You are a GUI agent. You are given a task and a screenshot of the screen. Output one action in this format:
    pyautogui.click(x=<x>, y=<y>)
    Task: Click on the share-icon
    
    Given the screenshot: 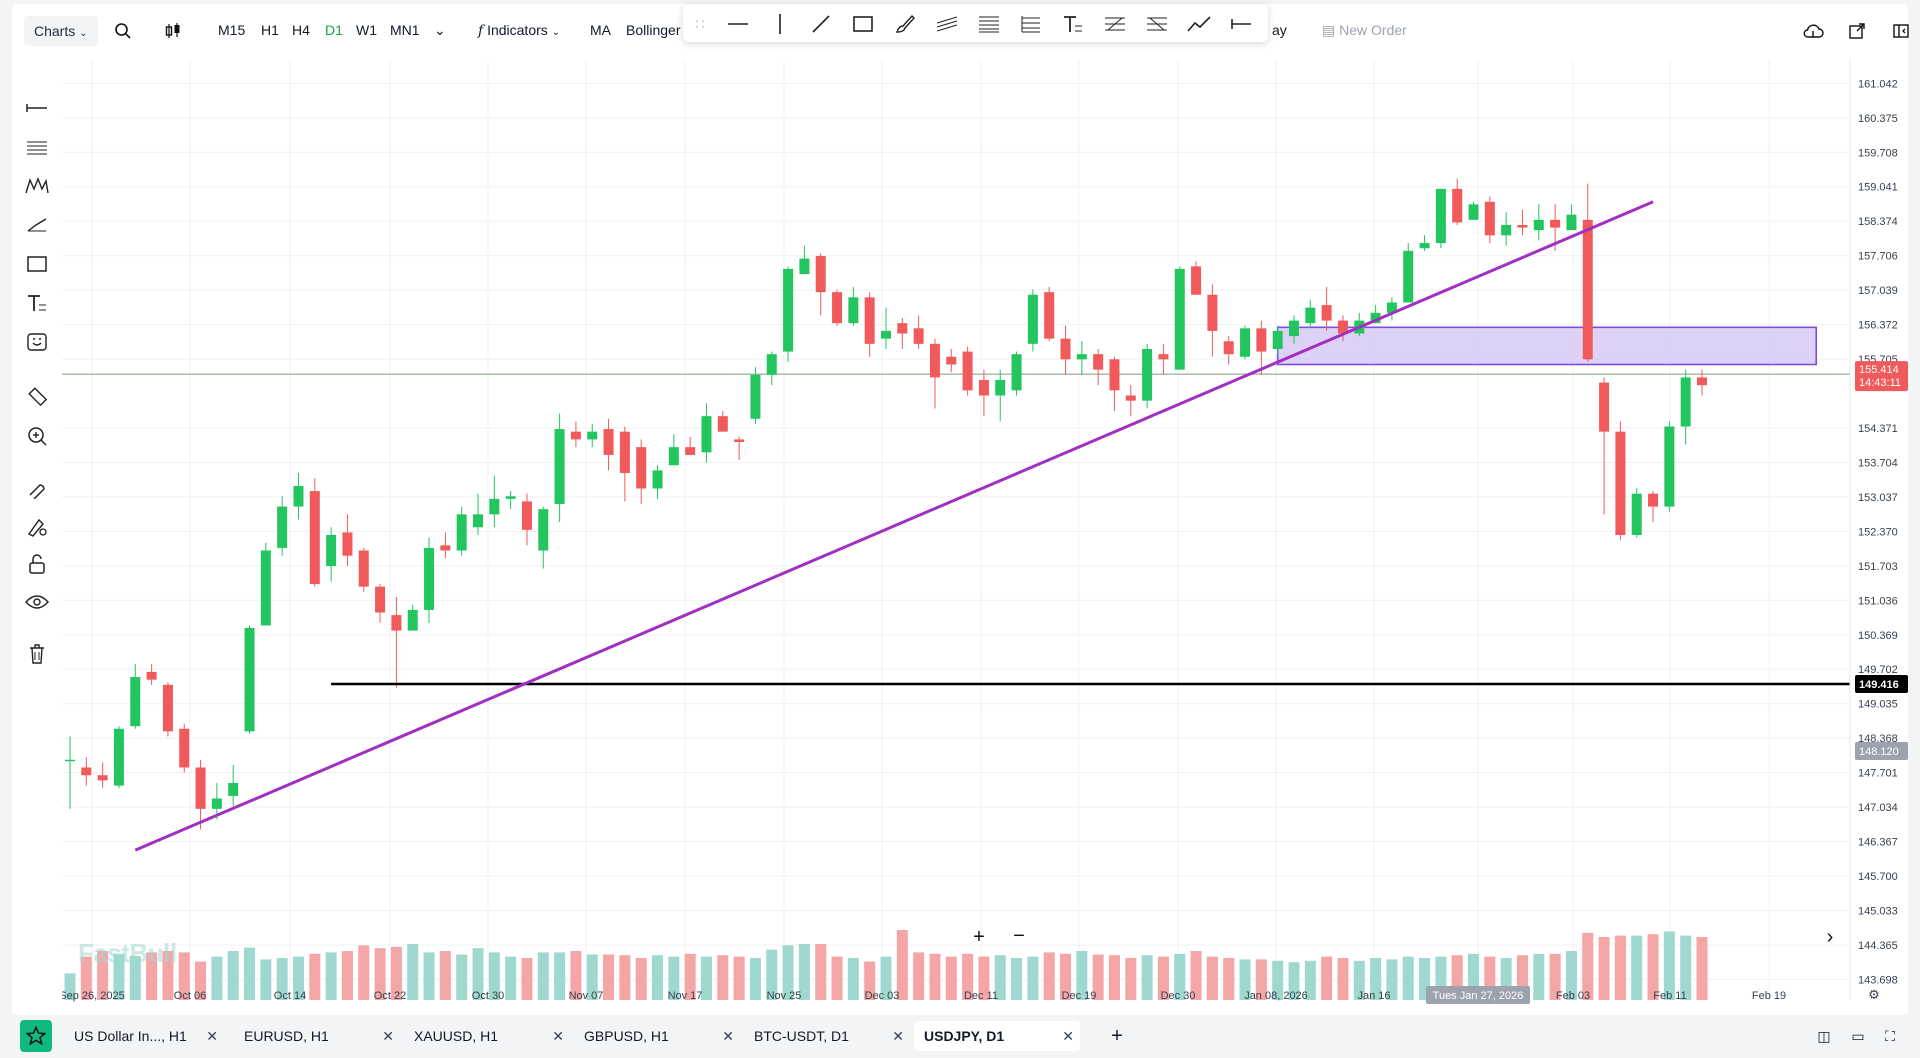 What is the action you would take?
    pyautogui.click(x=1857, y=31)
    